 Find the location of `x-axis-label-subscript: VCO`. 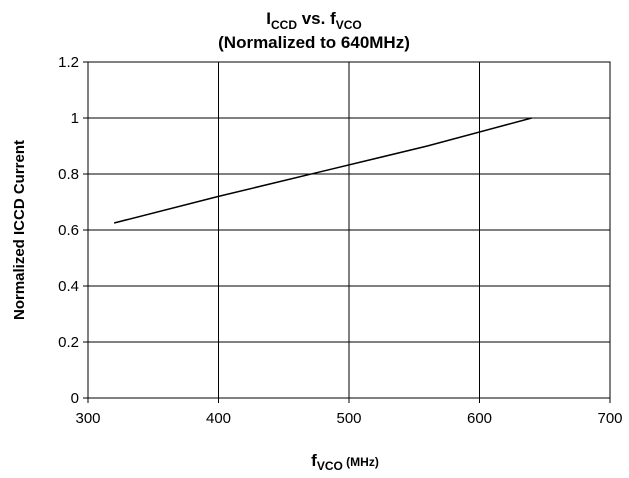

x-axis-label-subscript: VCO is located at coordinates (330, 466).